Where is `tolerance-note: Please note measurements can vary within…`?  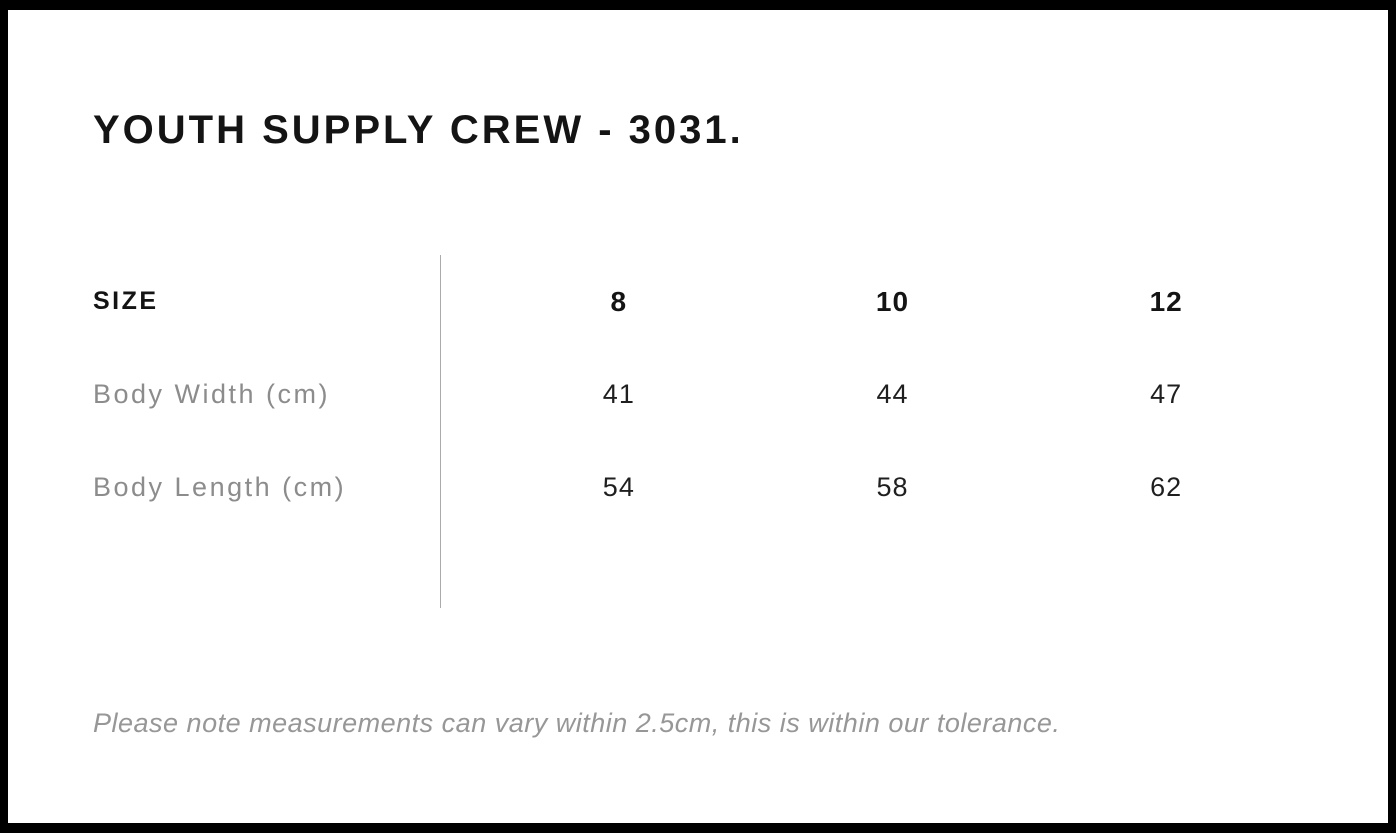 tolerance-note: Please note measurements can vary within… is located at coordinates (577, 723).